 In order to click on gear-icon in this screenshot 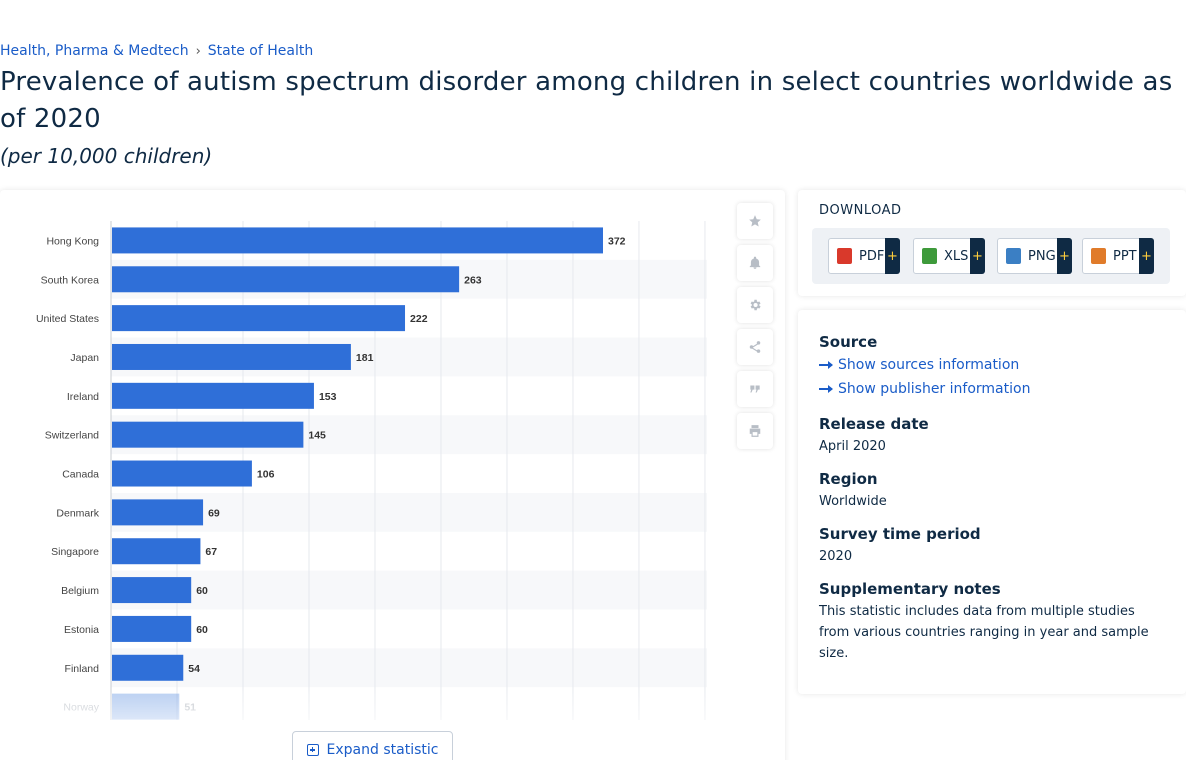, I will do `click(755, 305)`.